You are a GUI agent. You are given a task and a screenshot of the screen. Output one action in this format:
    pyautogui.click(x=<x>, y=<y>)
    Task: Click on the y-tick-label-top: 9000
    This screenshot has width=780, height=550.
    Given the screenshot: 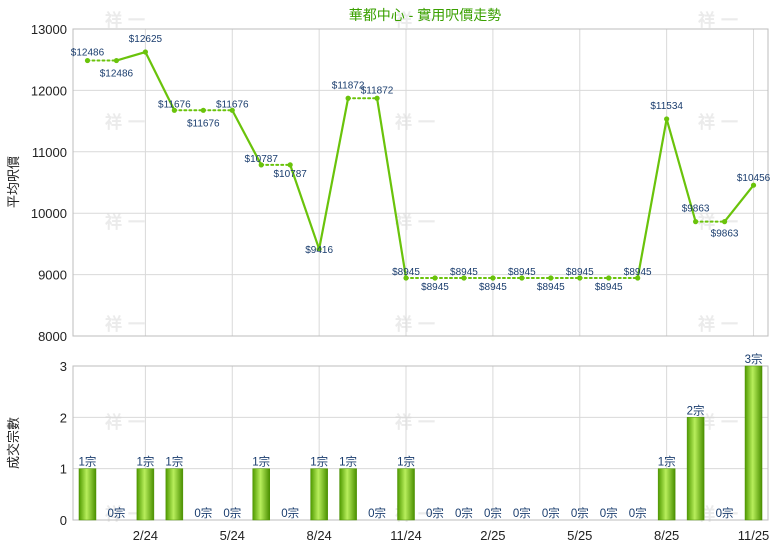 What is the action you would take?
    pyautogui.click(x=52, y=275)
    